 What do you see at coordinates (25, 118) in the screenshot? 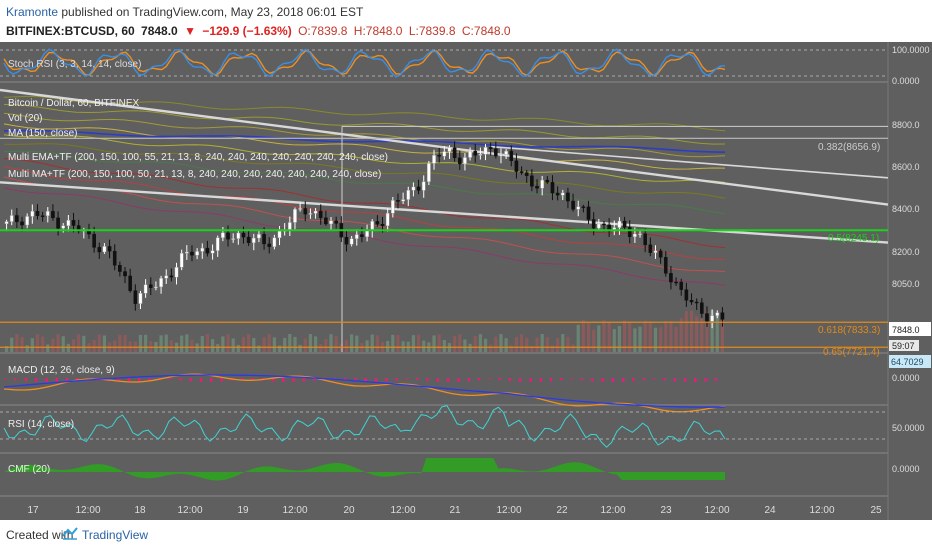
I see `vol-label: Vol (20)` at bounding box center [25, 118].